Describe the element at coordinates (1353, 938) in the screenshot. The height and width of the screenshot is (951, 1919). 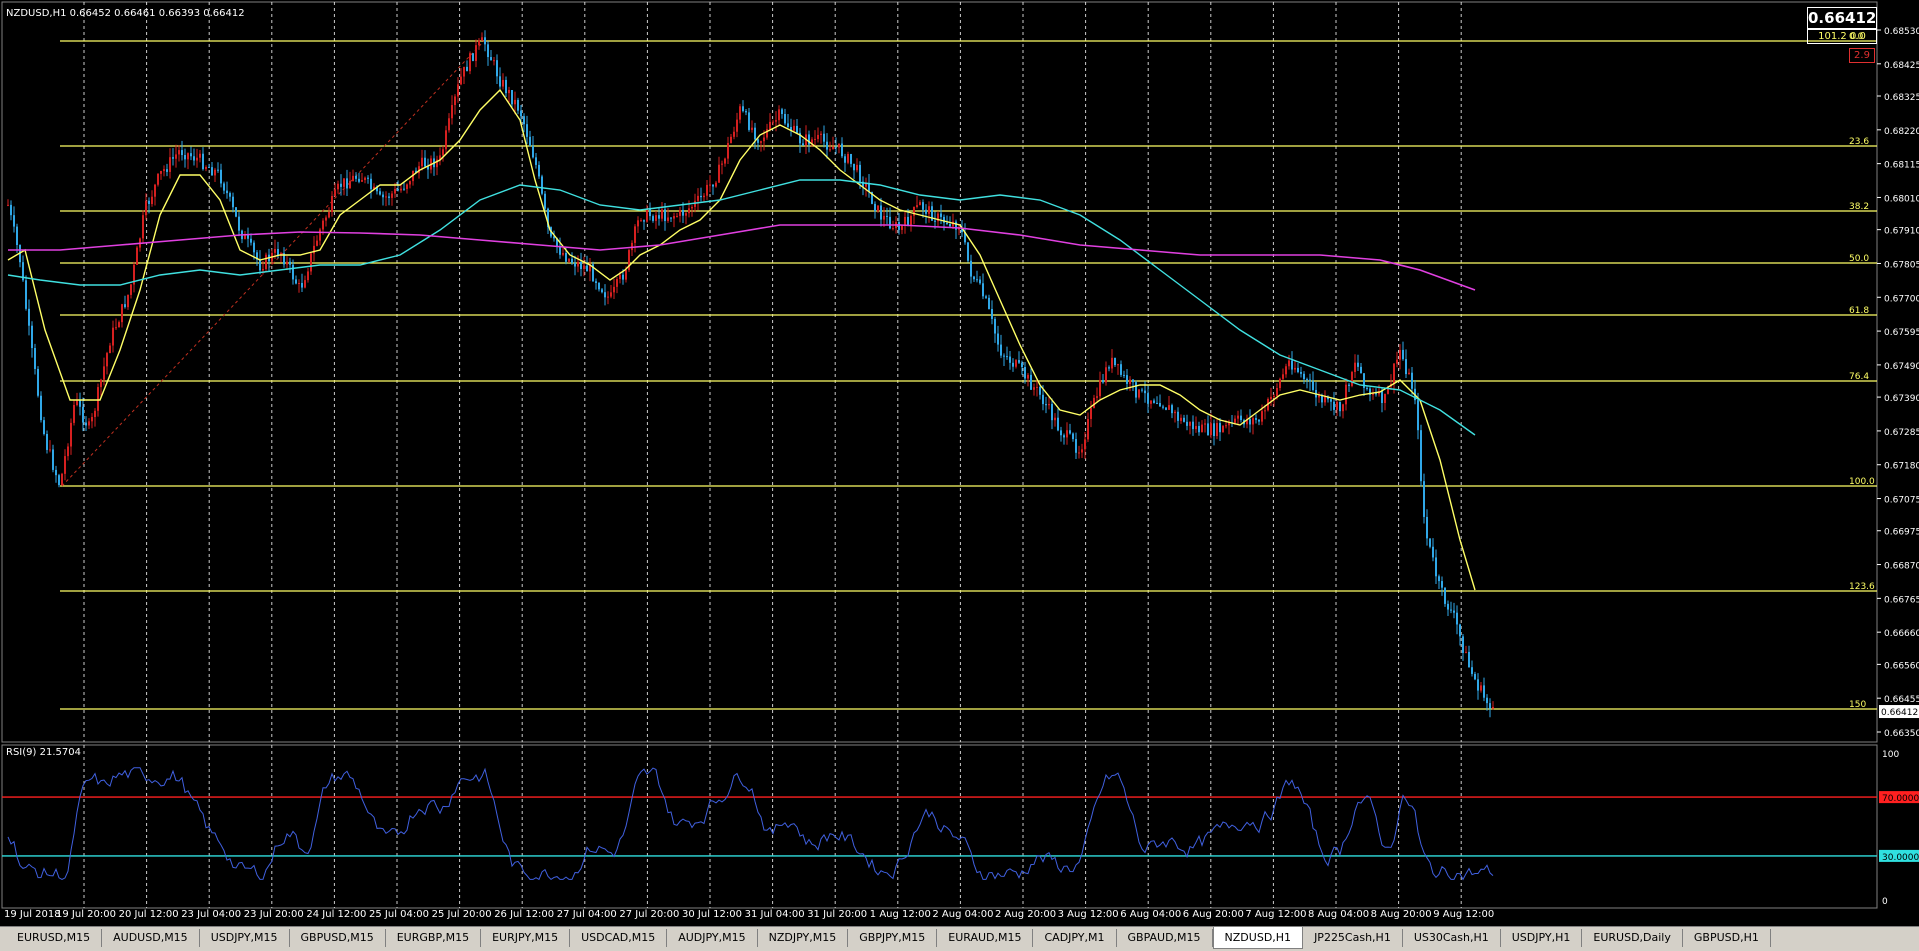
I see `tab-jp225cash-h1: JP225Cash,H1` at that location.